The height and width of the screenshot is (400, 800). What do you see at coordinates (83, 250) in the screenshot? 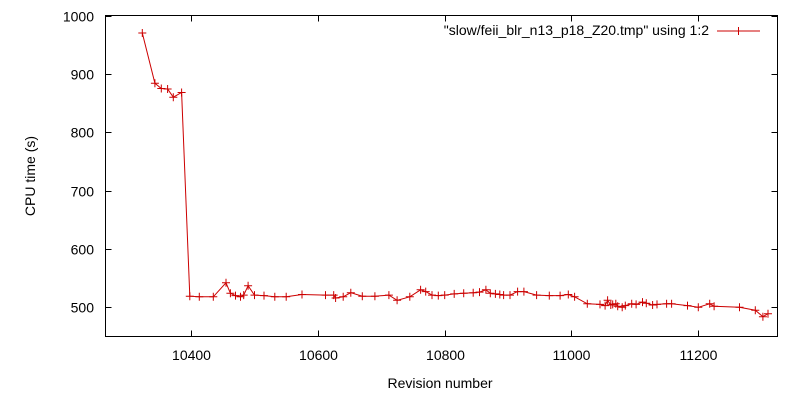
I see `y-tick-label: 600` at bounding box center [83, 250].